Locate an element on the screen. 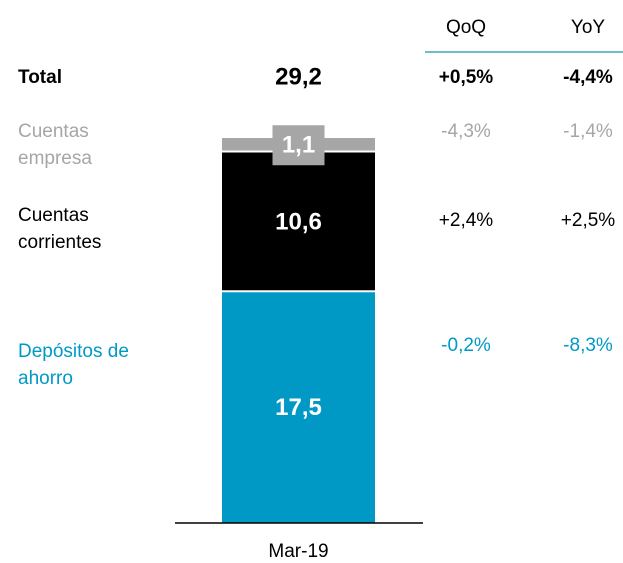  change: -4,3% is located at coordinates (466, 131).